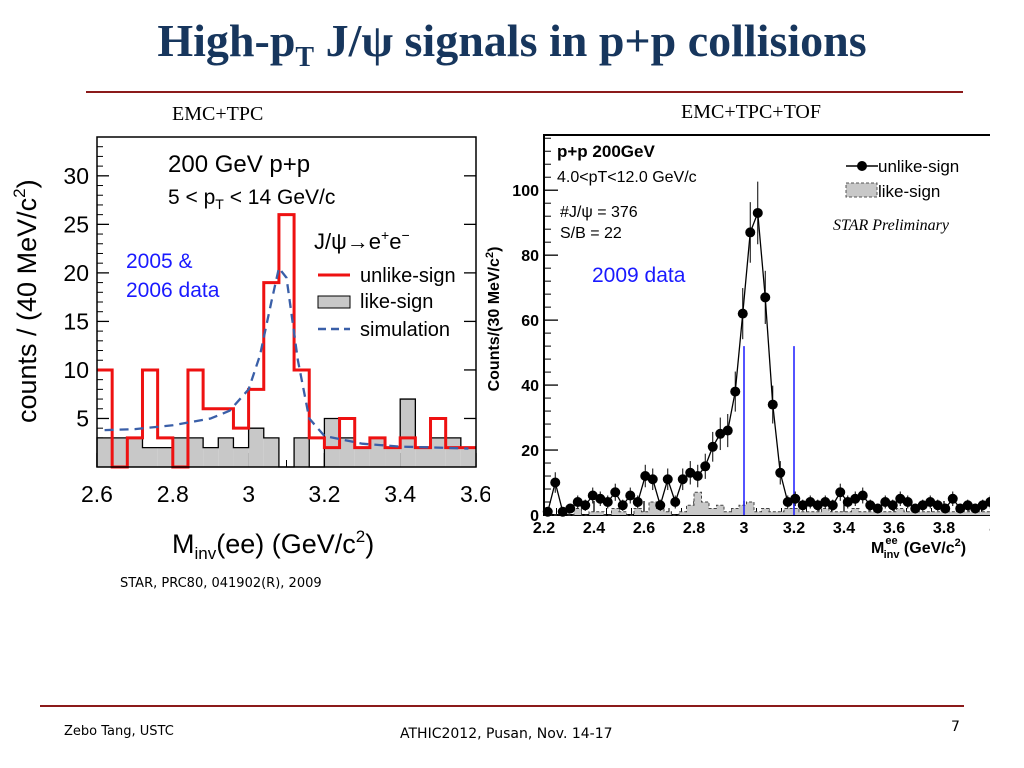 The width and height of the screenshot is (1024, 768). I want to click on right-x-tick-label: 3.2, so click(794, 528).